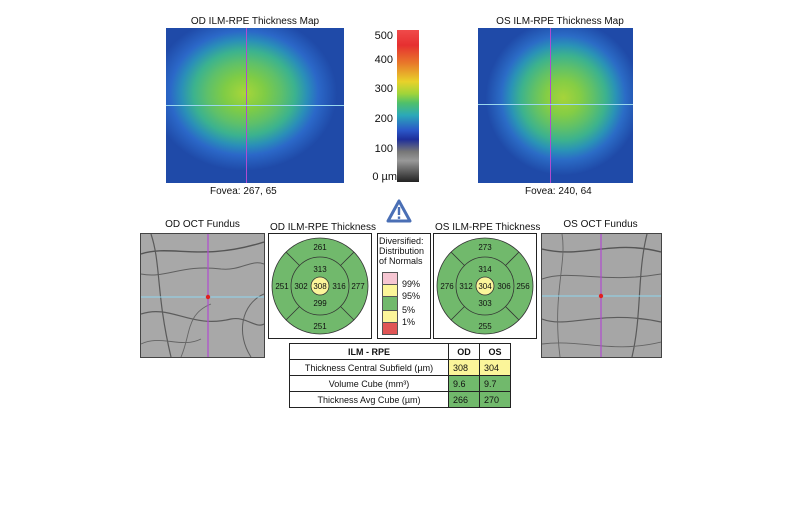 The height and width of the screenshot is (530, 800). I want to click on os-central-subfield-value: 304, so click(495, 367).